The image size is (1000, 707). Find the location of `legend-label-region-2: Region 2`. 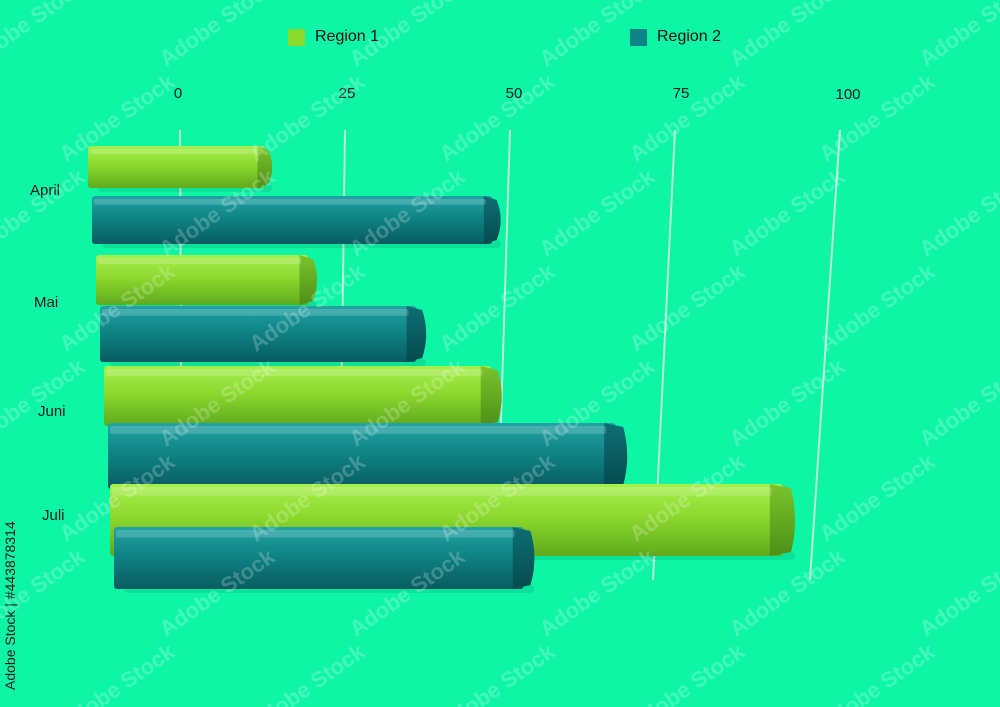

legend-label-region-2: Region 2 is located at coordinates (689, 36).